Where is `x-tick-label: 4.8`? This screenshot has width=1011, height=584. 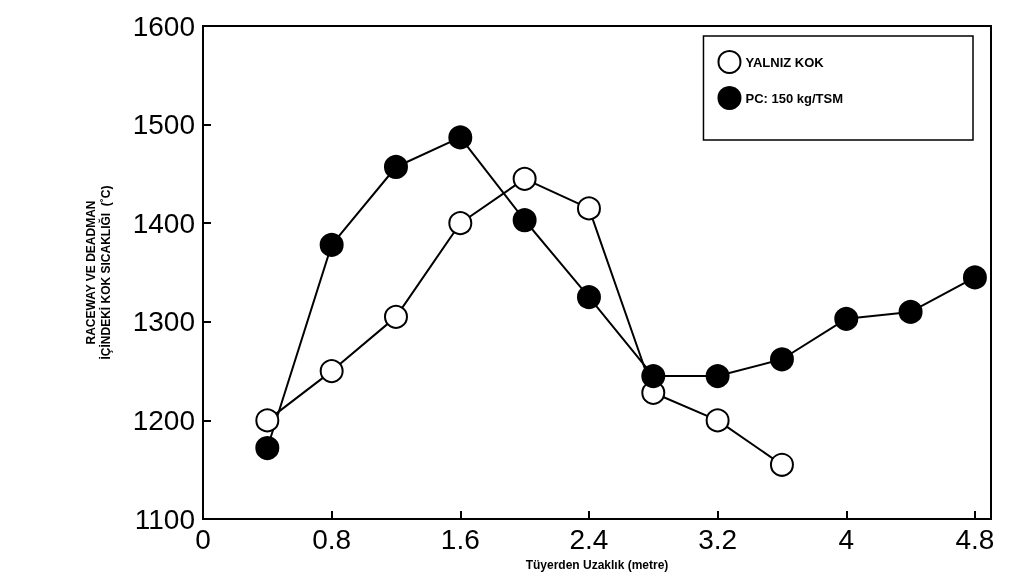
x-tick-label: 4.8 is located at coordinates (975, 539).